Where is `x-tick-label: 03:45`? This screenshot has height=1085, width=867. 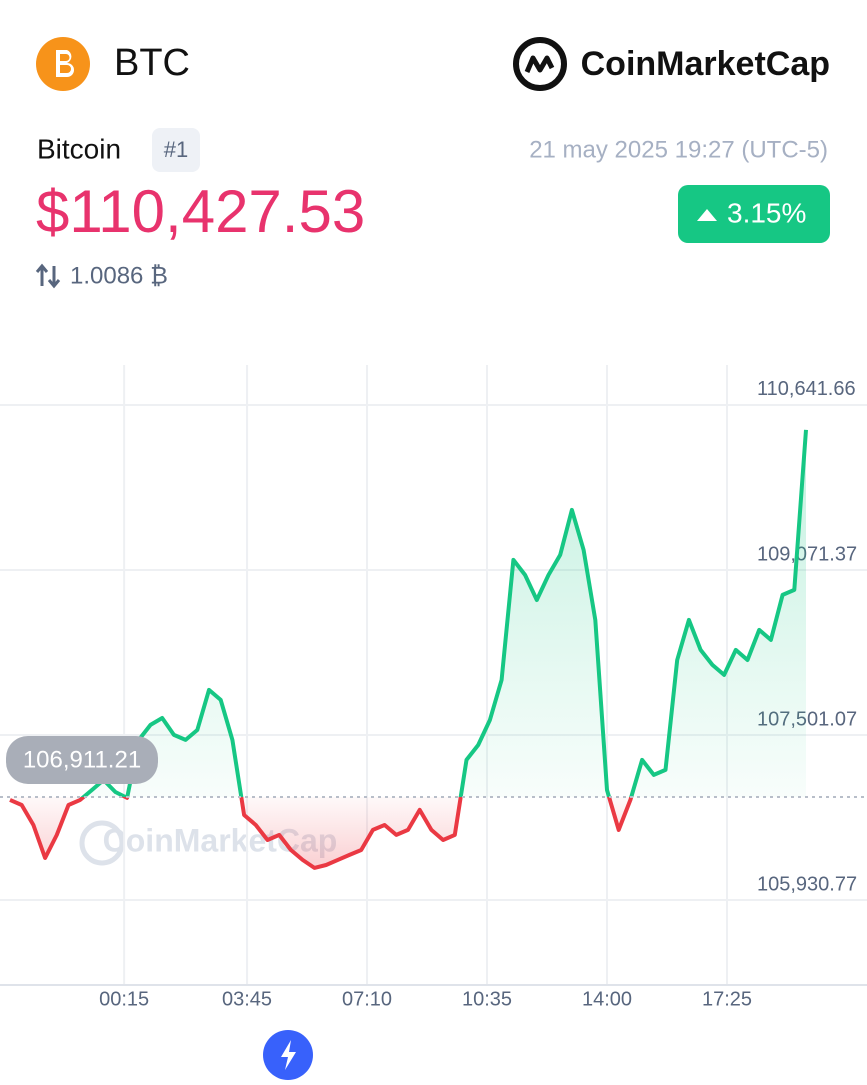 x-tick-label: 03:45 is located at coordinates (247, 999).